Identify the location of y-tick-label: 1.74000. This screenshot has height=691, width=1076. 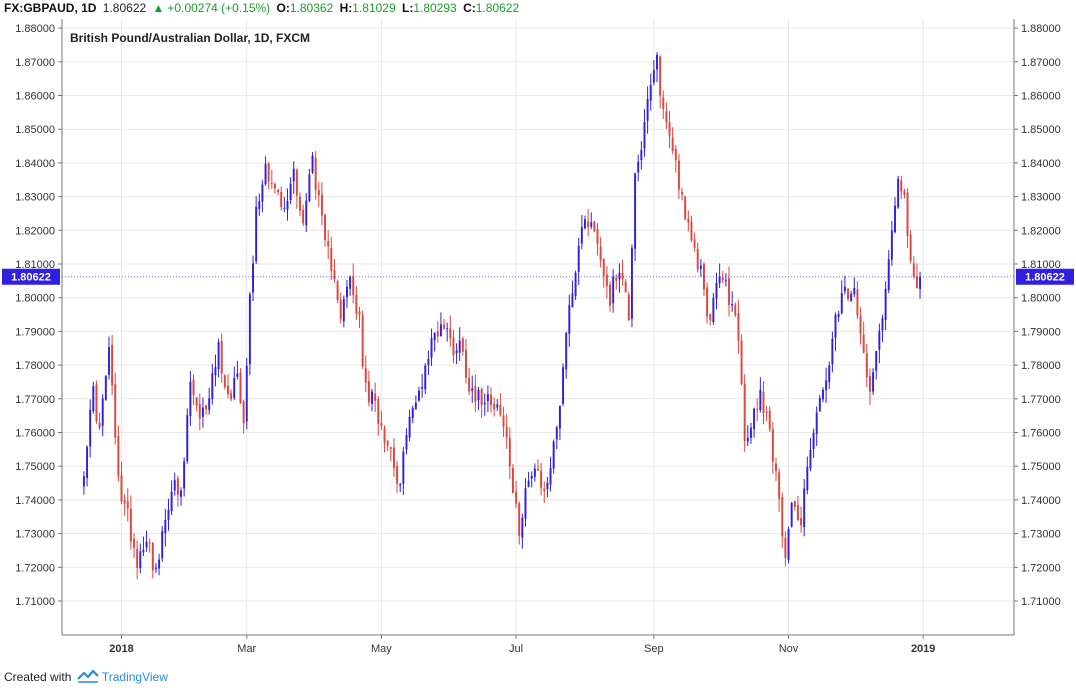
(1041, 501).